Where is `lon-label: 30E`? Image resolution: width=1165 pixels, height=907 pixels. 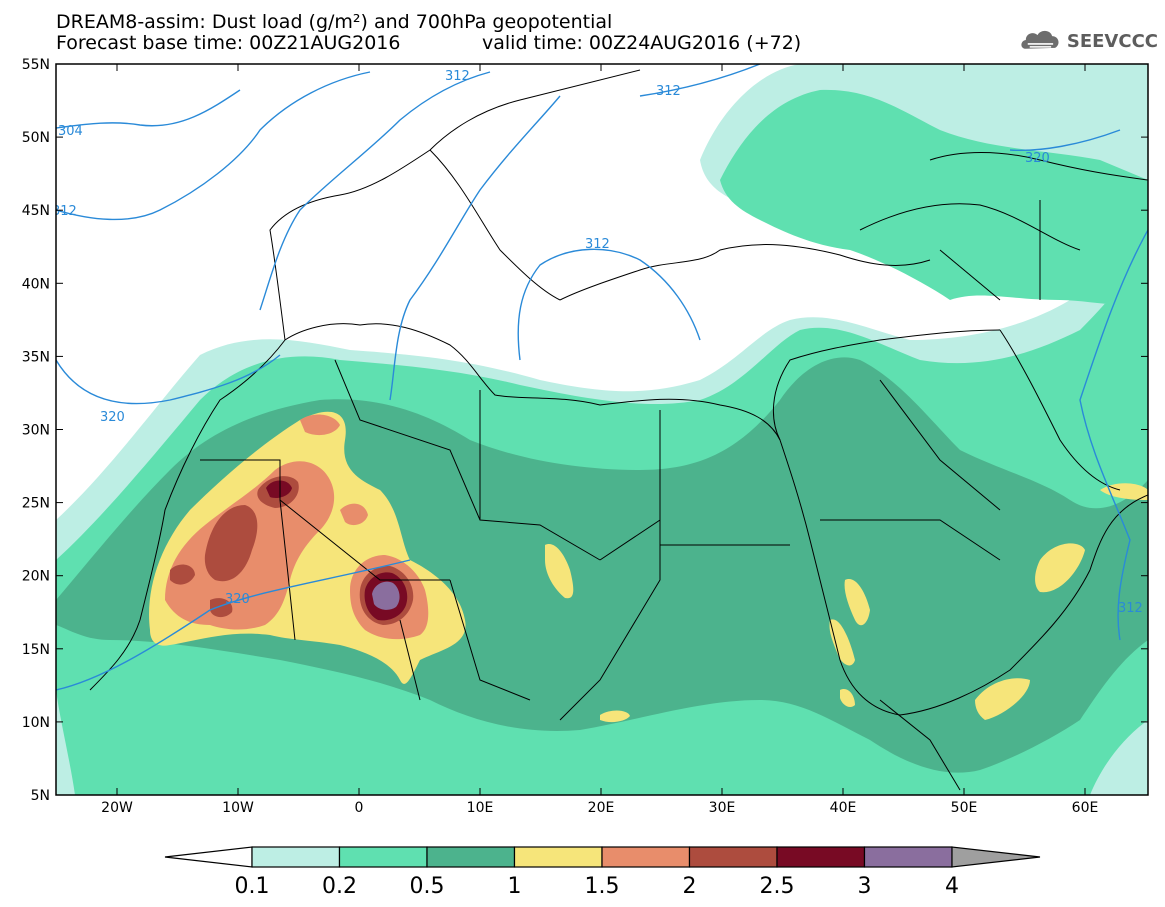
lon-label: 30E is located at coordinates (722, 808).